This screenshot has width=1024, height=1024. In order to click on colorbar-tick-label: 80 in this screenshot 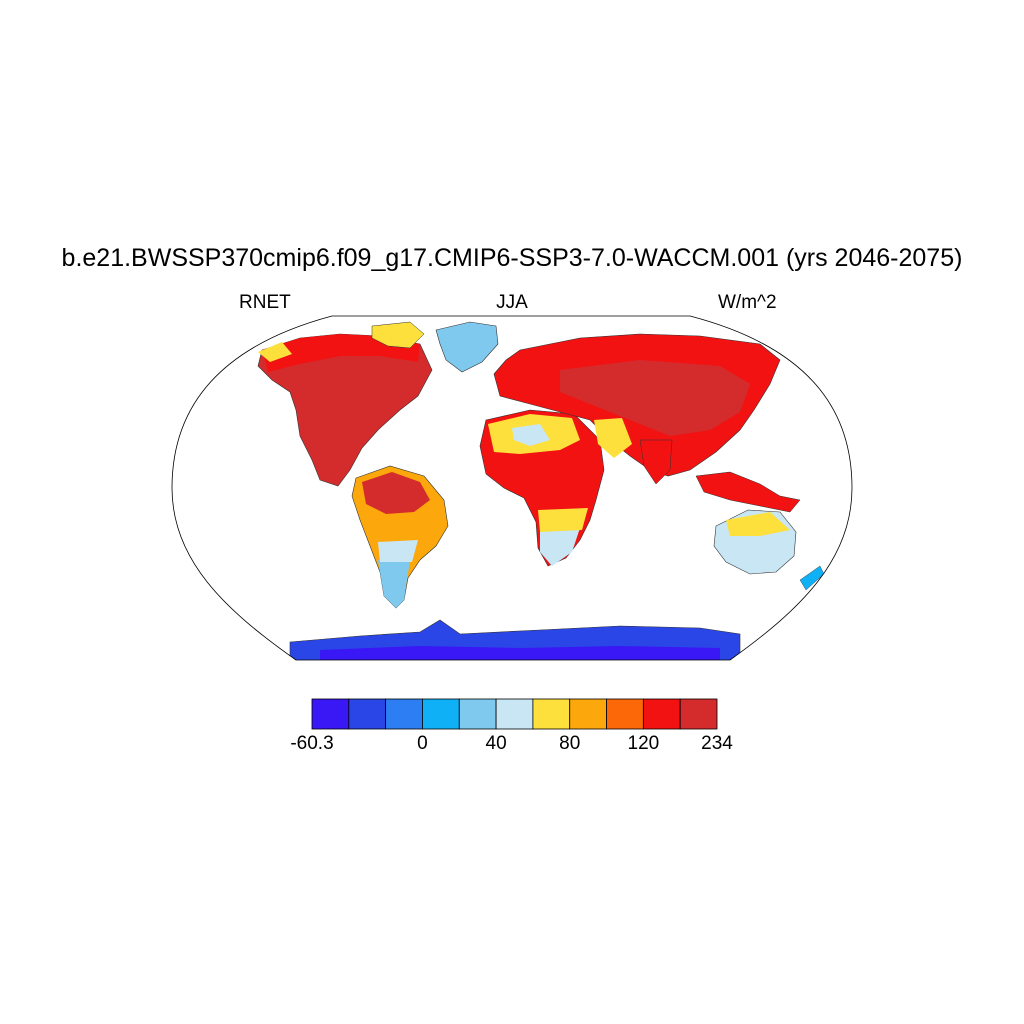, I will do `click(570, 743)`.